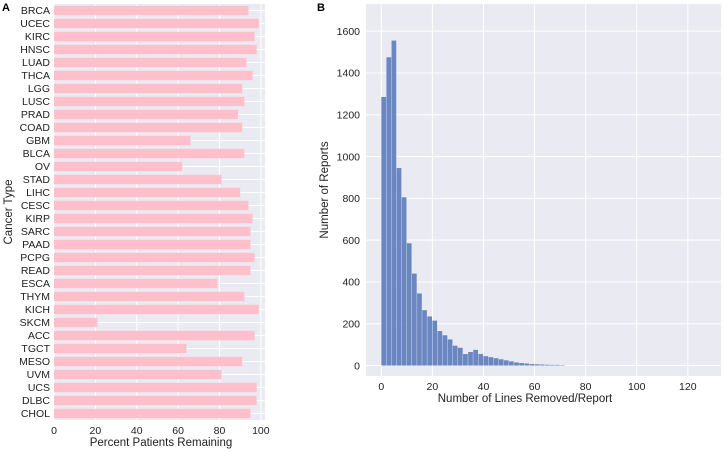 The width and height of the screenshot is (724, 452). Describe the element at coordinates (147, 192) in the screenshot. I see `bar-lihc` at that location.